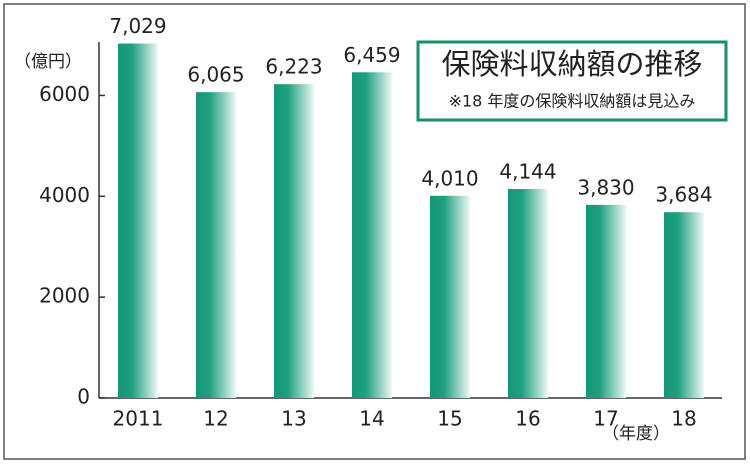 The height and width of the screenshot is (468, 750). What do you see at coordinates (215, 75) in the screenshot?
I see `value-label: 6,065` at bounding box center [215, 75].